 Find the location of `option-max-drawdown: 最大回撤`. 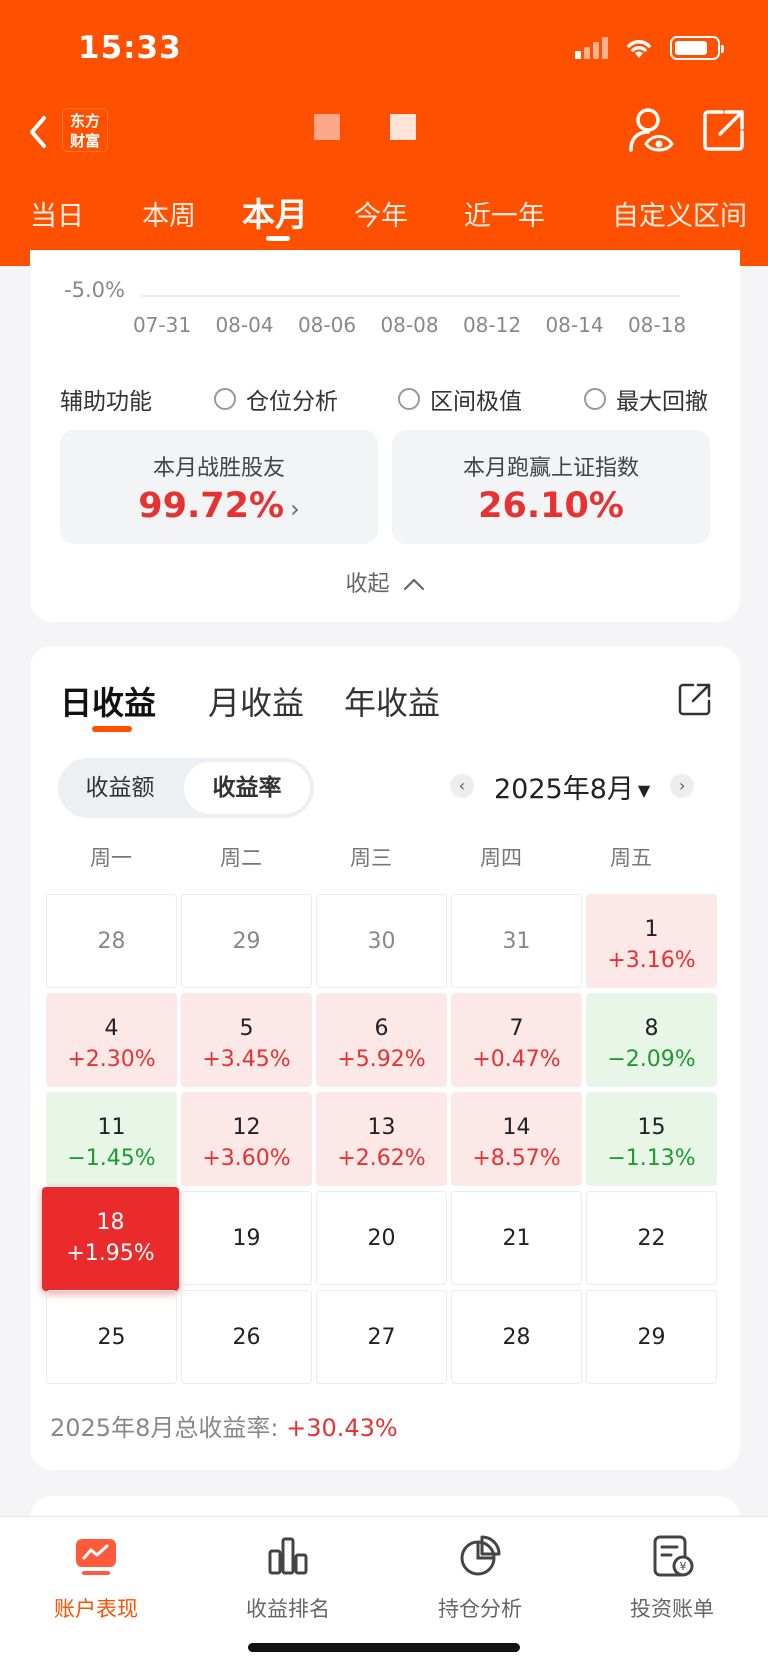

option-max-drawdown: 最大回撤 is located at coordinates (646, 399).